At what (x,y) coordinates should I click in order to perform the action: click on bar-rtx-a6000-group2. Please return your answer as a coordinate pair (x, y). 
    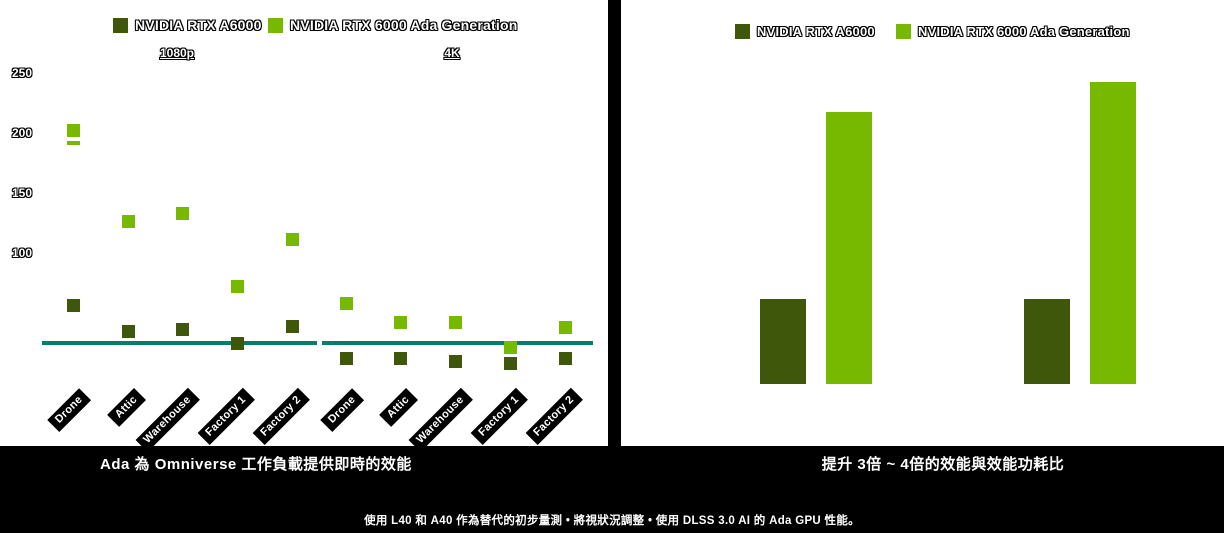
    Looking at the image, I should click on (1047, 341).